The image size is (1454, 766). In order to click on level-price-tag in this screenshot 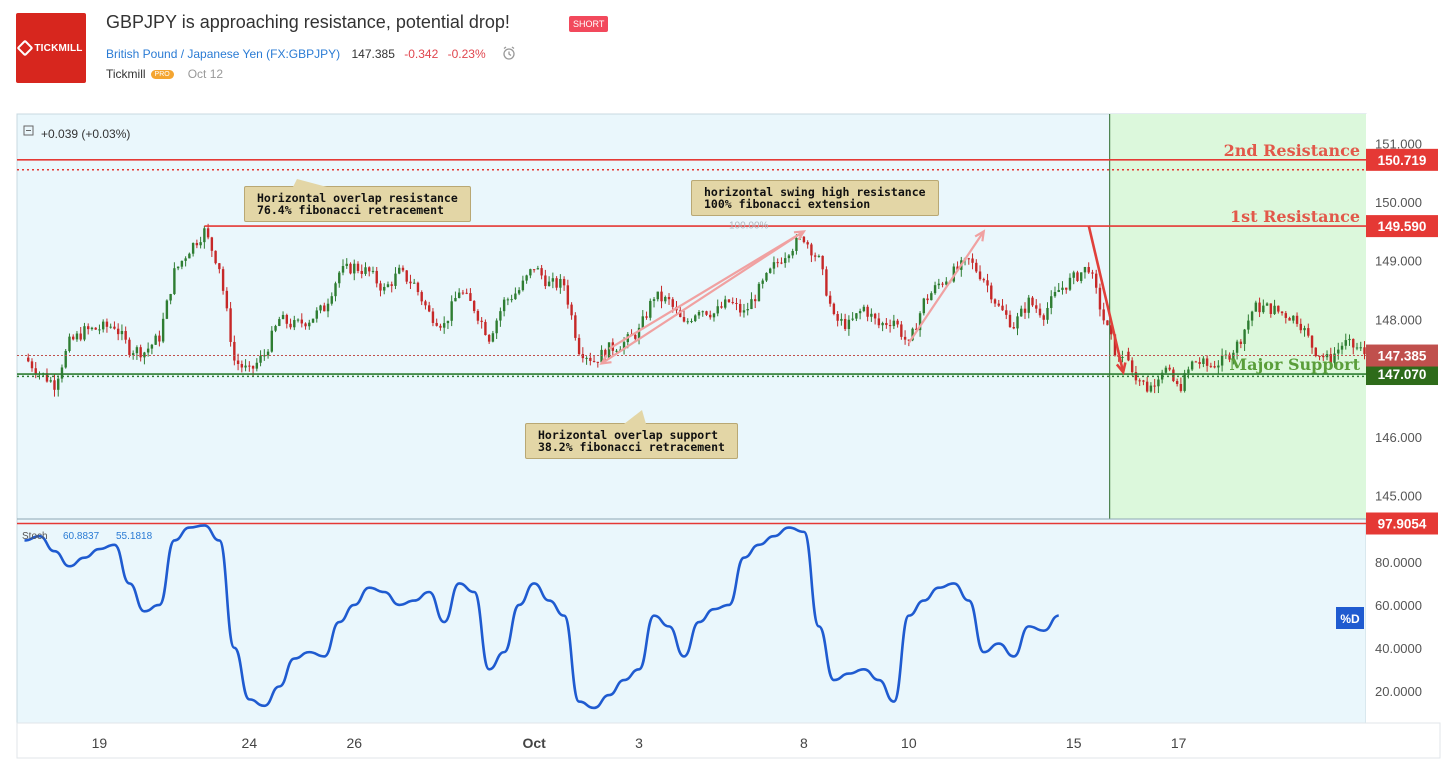, I will do `click(1402, 355)`.